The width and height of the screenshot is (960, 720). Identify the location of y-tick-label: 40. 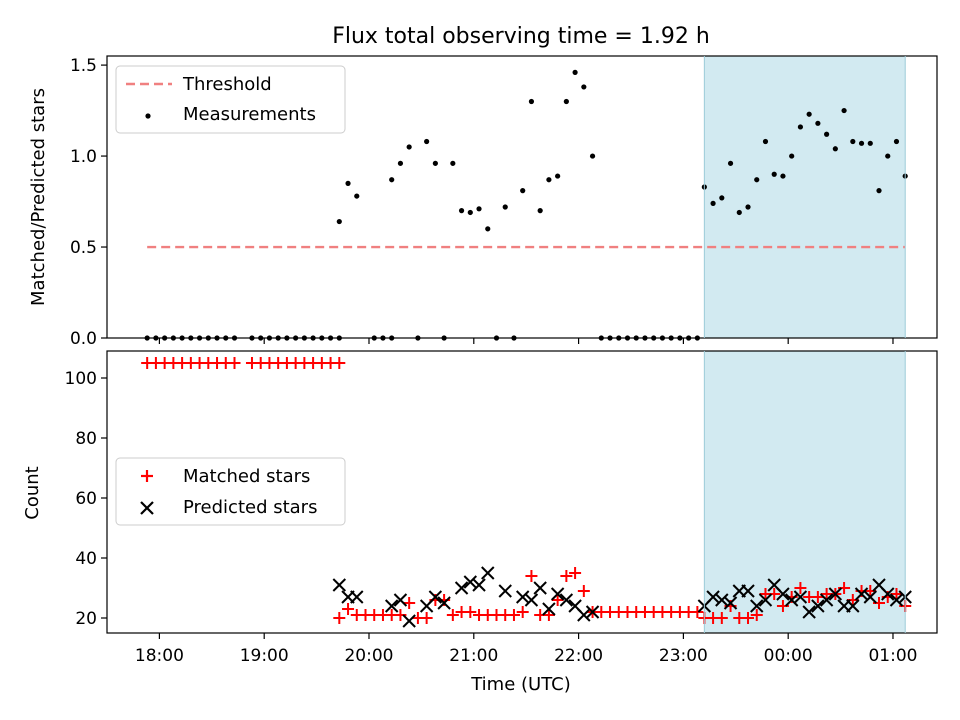
(86, 559).